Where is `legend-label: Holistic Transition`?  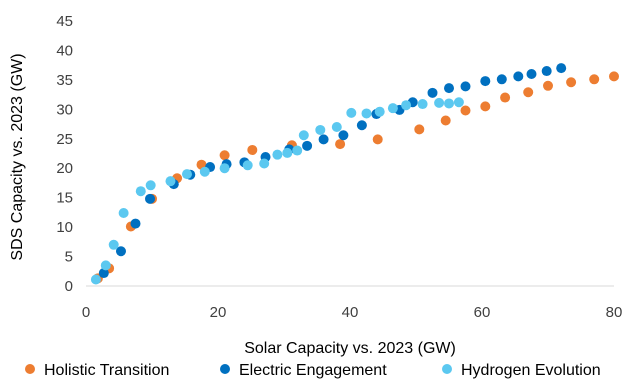
legend-label: Holistic Transition is located at coordinates (106, 370).